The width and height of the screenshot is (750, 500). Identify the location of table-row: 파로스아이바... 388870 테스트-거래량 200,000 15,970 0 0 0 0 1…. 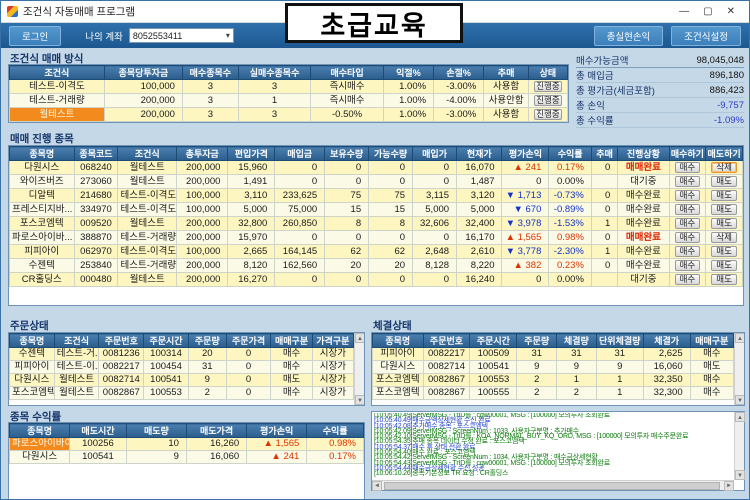
(376, 237).